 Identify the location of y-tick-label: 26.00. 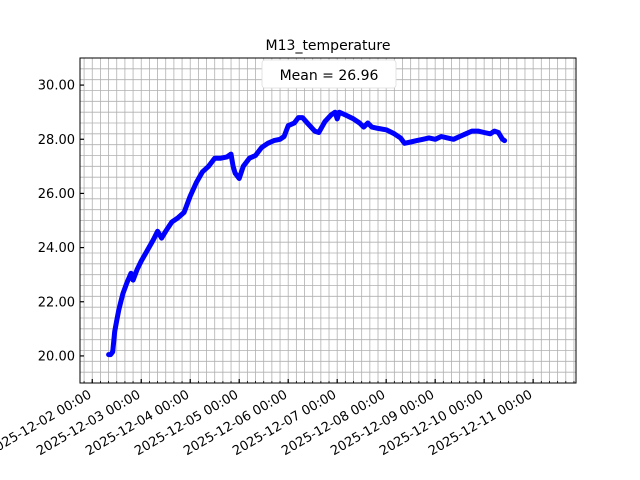
(56, 194).